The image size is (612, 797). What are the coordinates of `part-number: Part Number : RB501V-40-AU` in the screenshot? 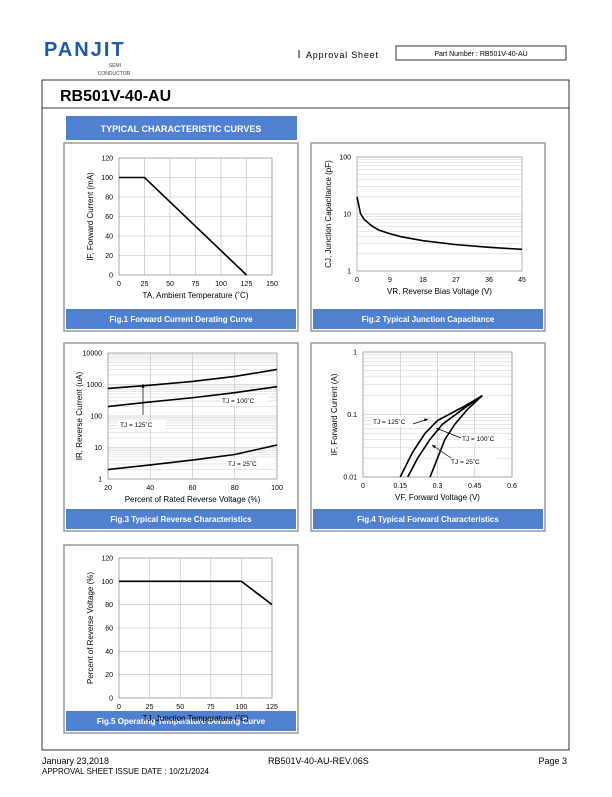 It's located at (480, 54).